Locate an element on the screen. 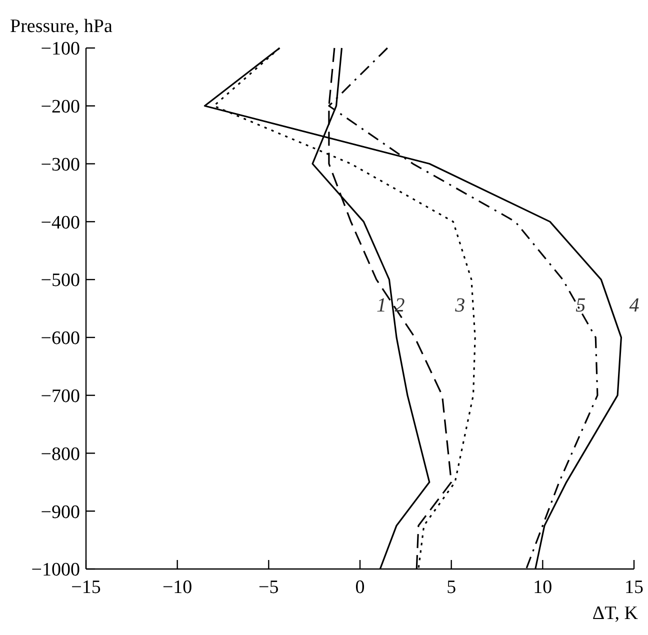 The width and height of the screenshot is (648, 635). series-label: 2 is located at coordinates (399, 305).